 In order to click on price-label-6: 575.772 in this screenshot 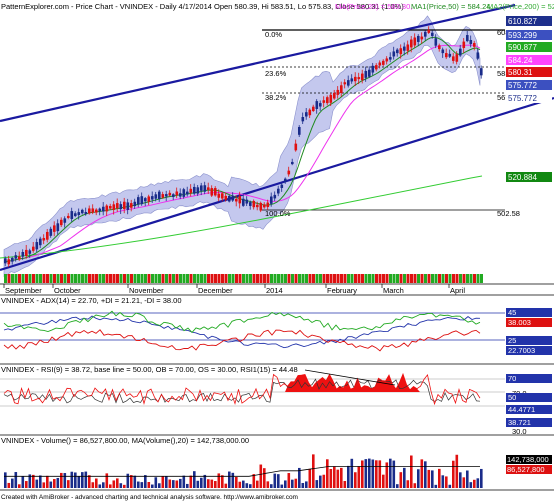, I will do `click(529, 85)`.